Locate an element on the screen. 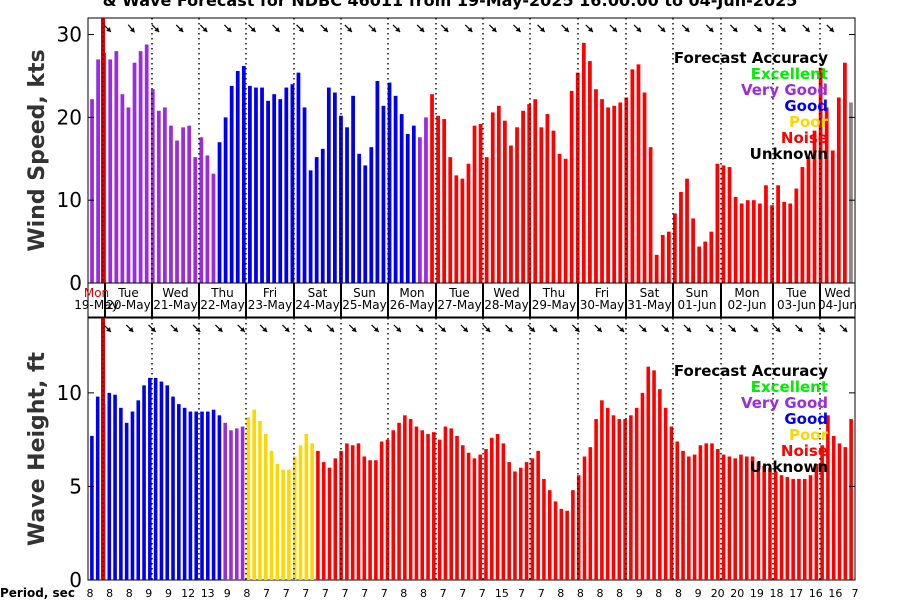 This screenshot has height=604, width=900. period-value: 15 is located at coordinates (502, 593).